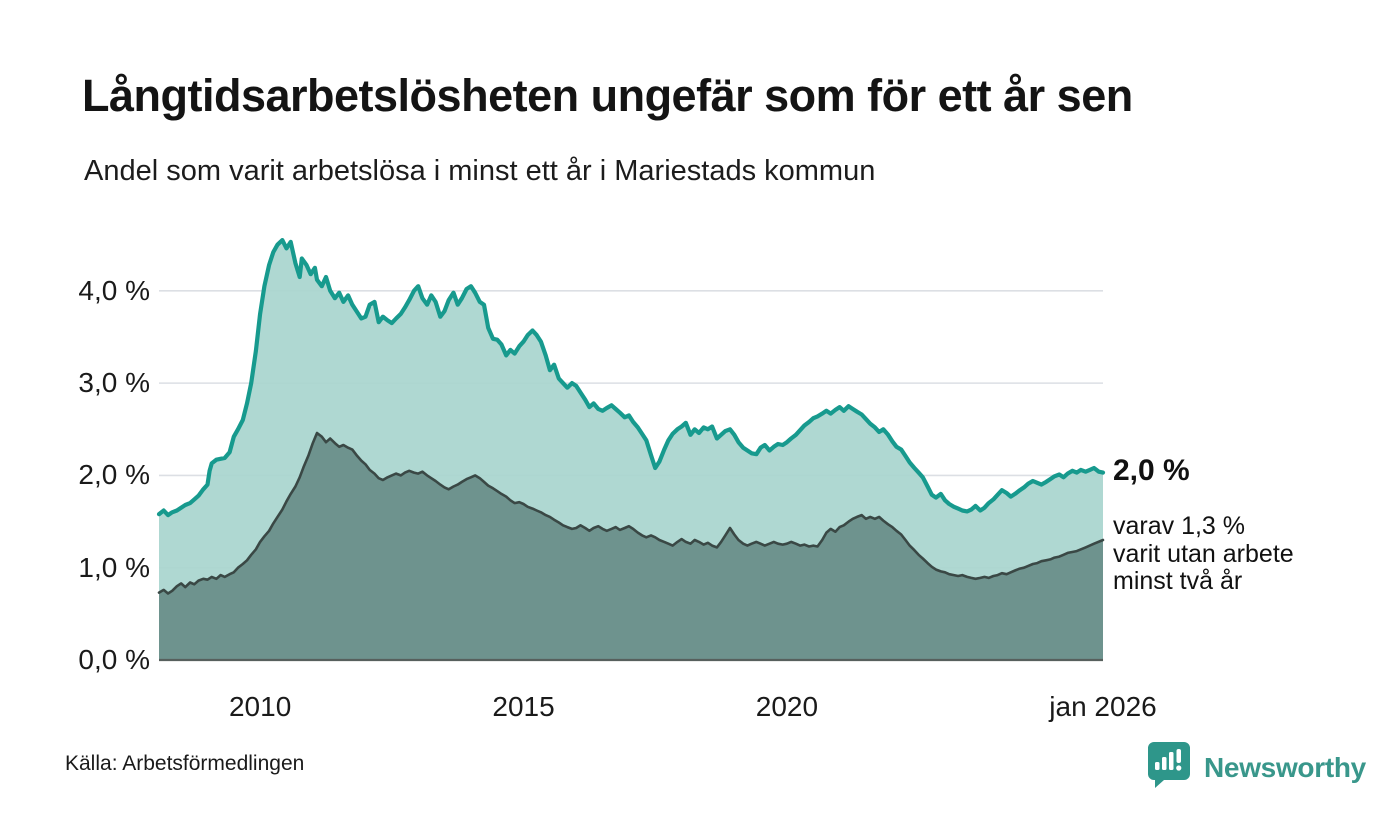 The width and height of the screenshot is (1400, 840). I want to click on y-tick-label: 3,0 %, so click(114, 383).